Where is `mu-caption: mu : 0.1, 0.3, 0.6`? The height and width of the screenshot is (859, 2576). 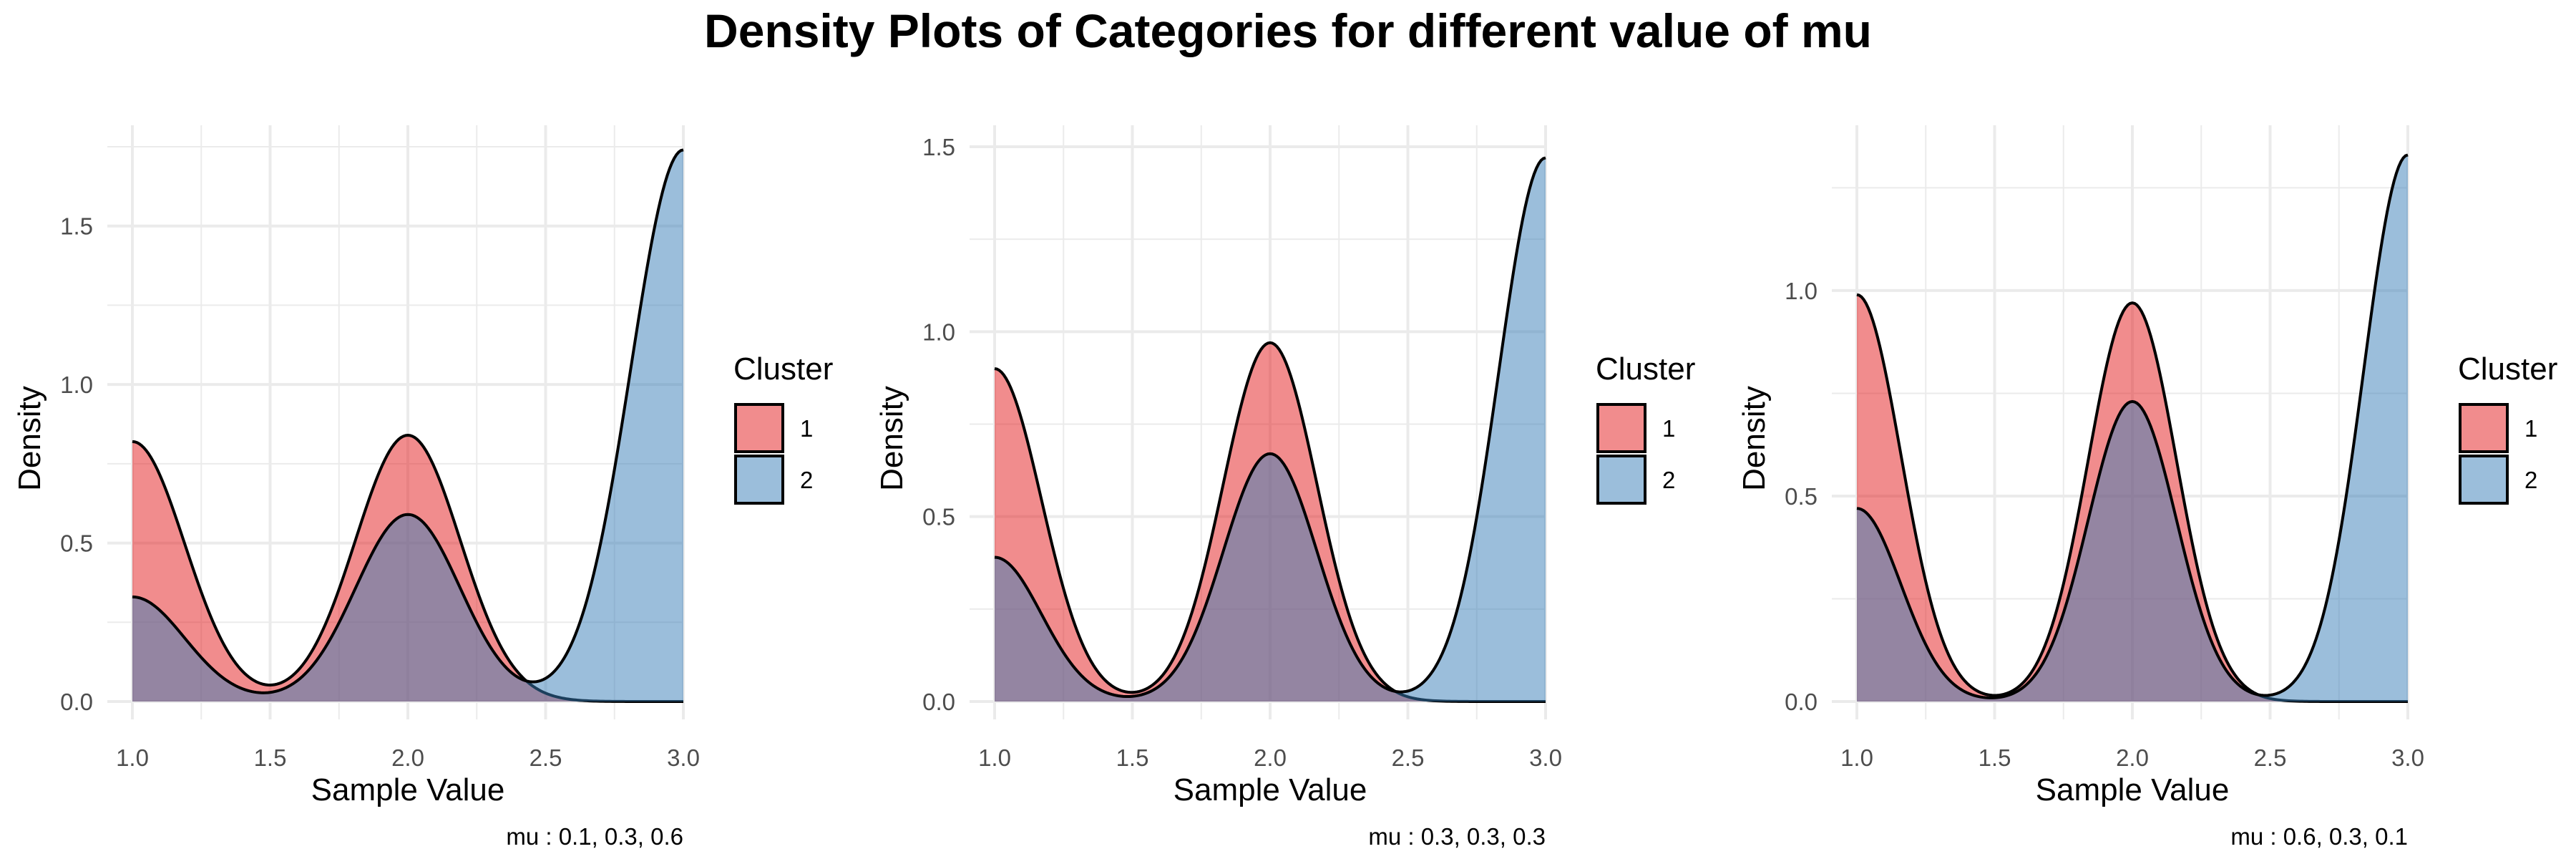 mu-caption: mu : 0.1, 0.3, 0.6 is located at coordinates (594, 836).